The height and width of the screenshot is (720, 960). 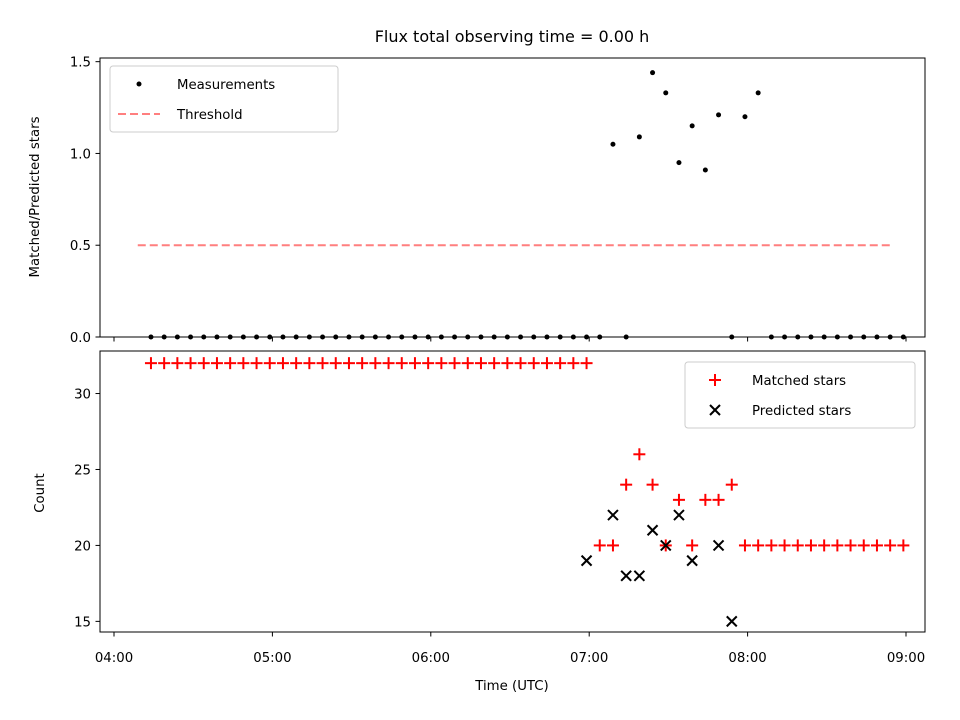 I want to click on top-legend-box, so click(x=224, y=99).